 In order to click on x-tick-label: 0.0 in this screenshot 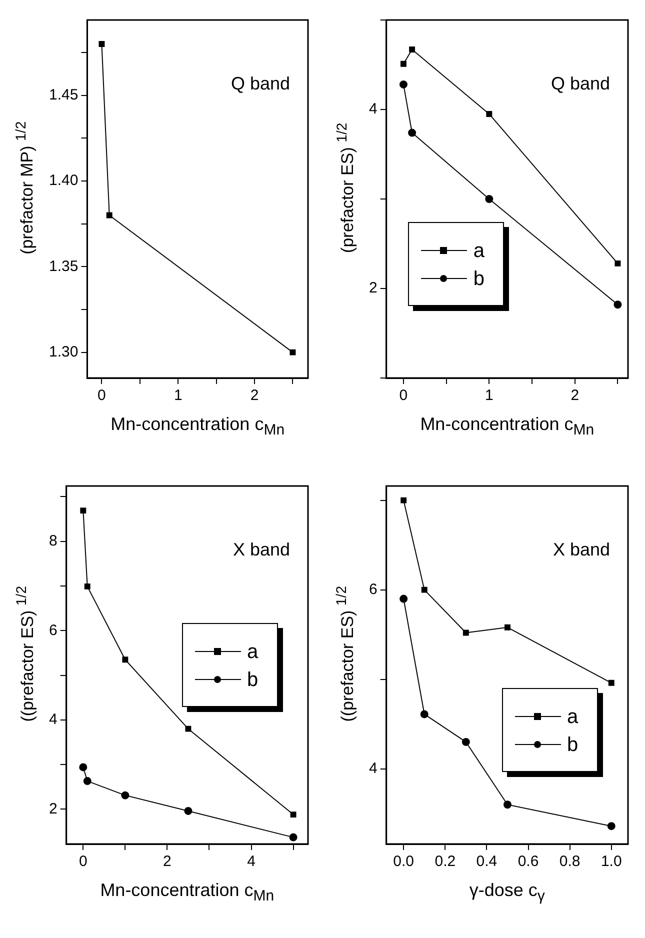, I will do `click(403, 861)`.